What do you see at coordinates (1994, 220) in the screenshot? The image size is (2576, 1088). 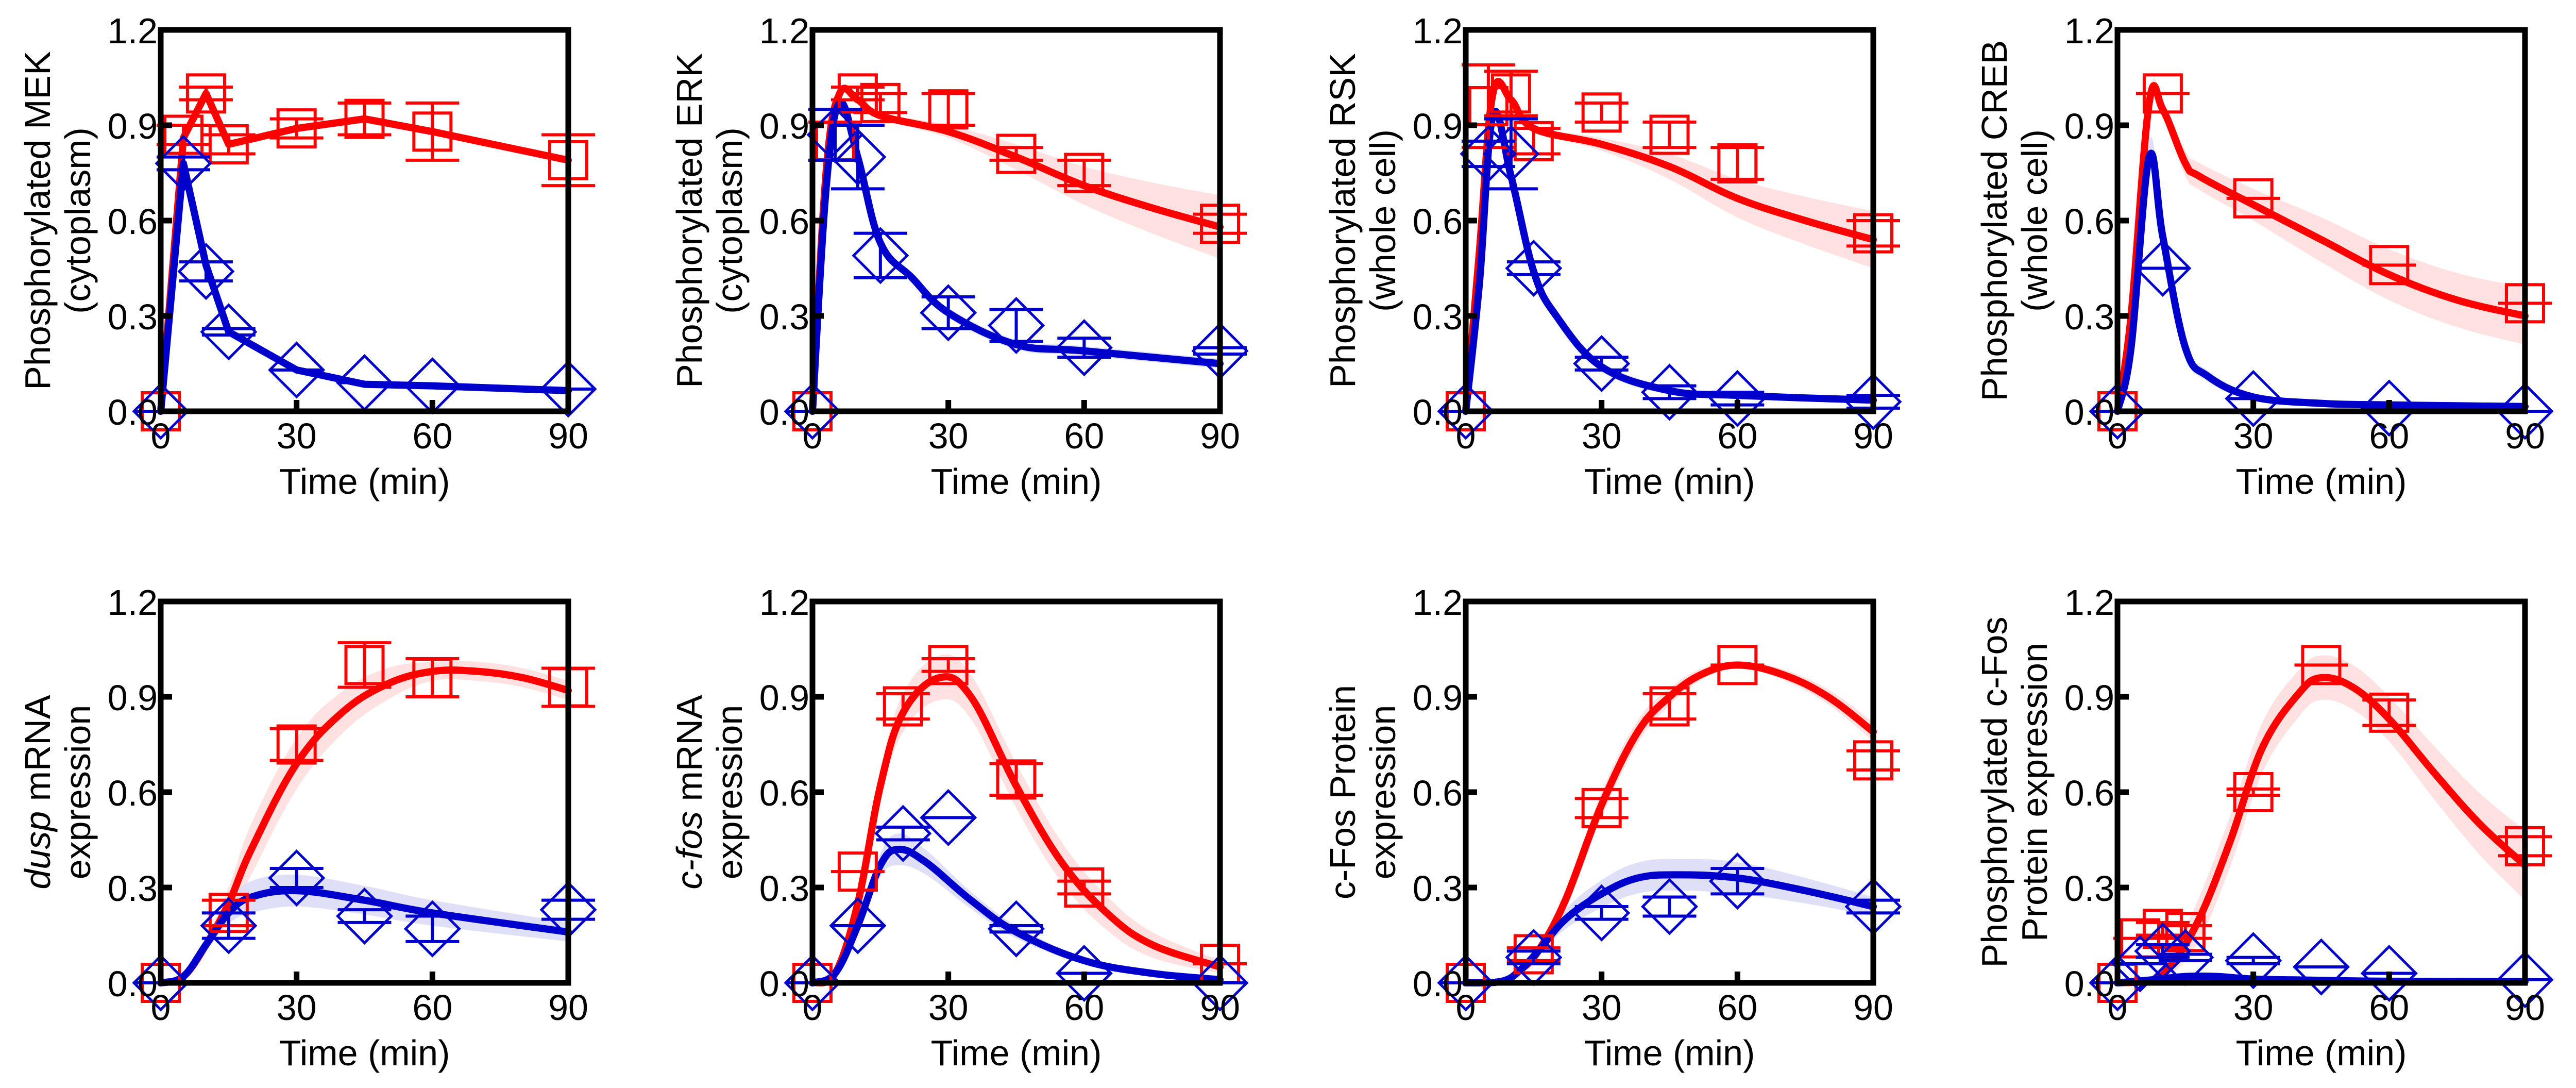 I see `y-axis-title-line: Phosphorylated CREB` at bounding box center [1994, 220].